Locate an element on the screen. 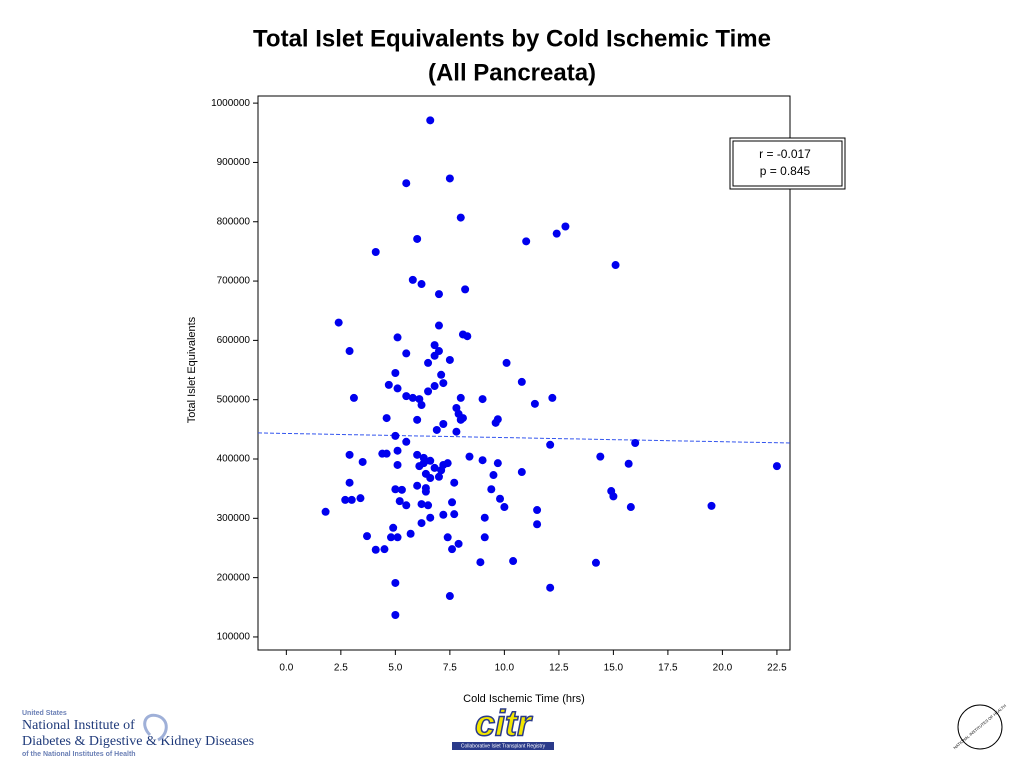 The height and width of the screenshot is (768, 1024). chart-title: (All Pancreata) is located at coordinates (512, 72).